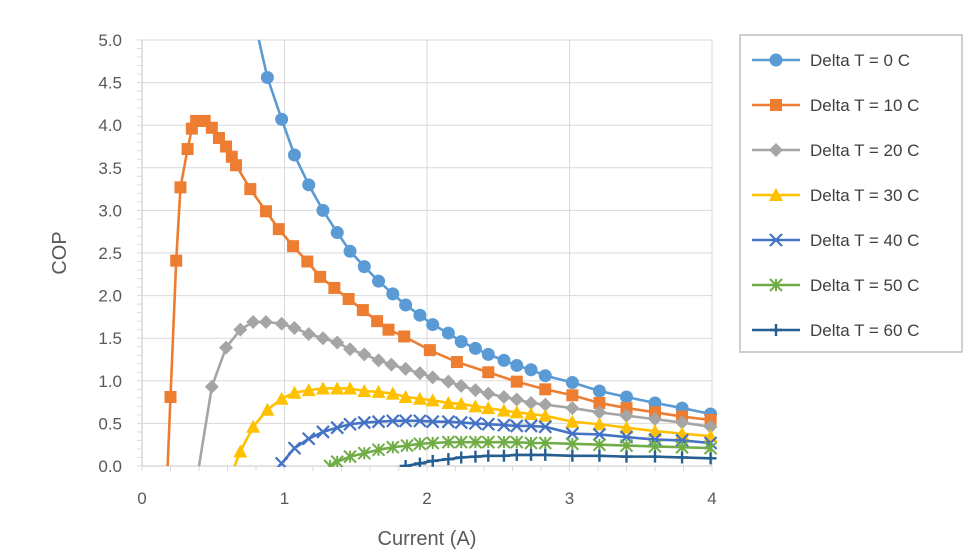 The width and height of the screenshot is (972, 553). I want to click on y-tick-label: 2.0, so click(110, 296).